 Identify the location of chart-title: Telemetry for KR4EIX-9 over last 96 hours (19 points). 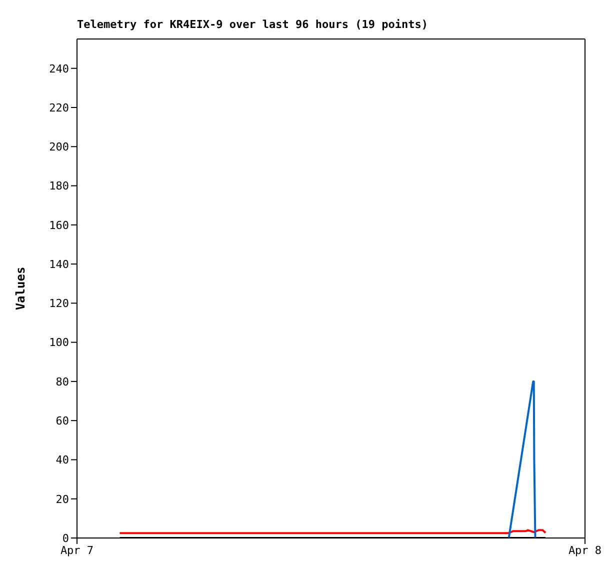
(252, 24).